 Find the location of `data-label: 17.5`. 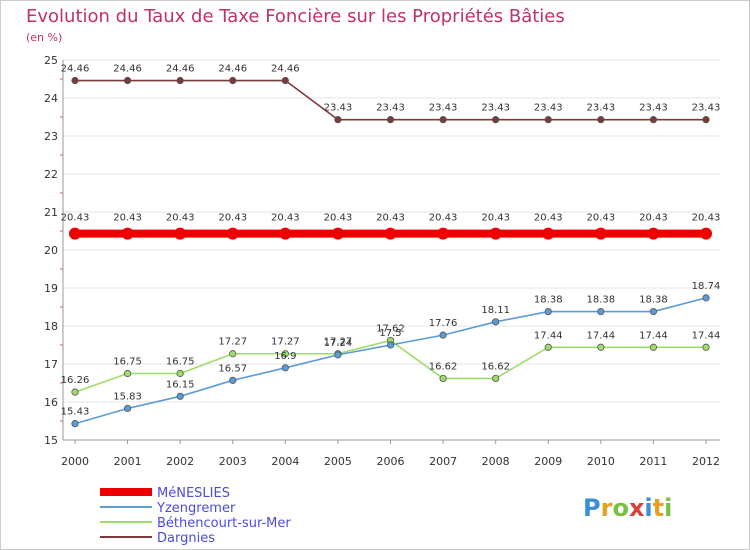

data-label: 17.5 is located at coordinates (390, 333).